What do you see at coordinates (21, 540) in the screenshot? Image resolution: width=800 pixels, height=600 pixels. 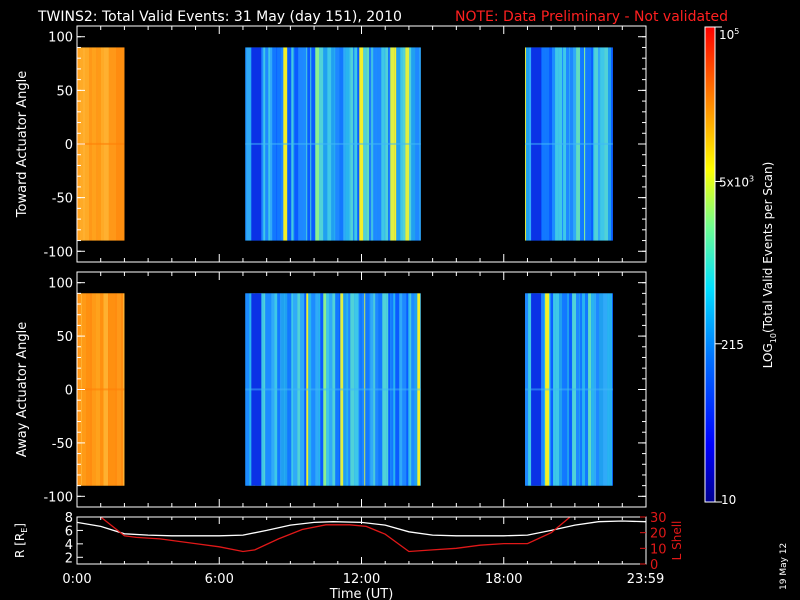 I see `y-axis-label: R [RE]` at bounding box center [21, 540].